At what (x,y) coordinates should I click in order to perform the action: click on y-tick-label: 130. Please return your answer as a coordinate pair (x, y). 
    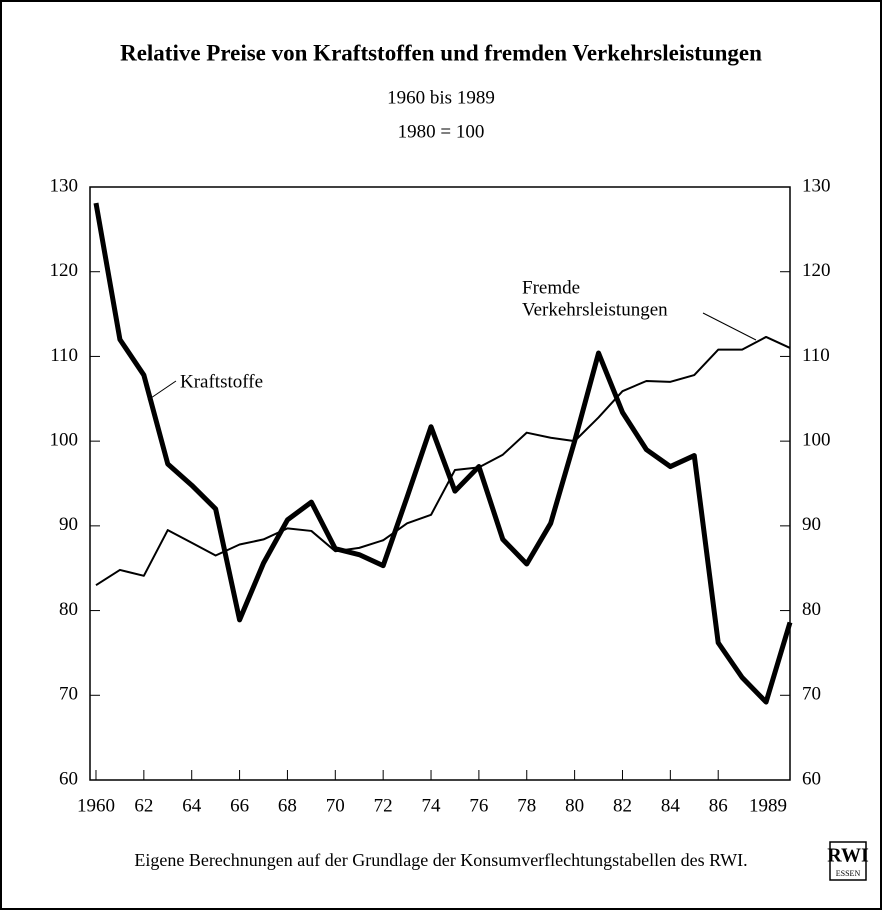
    Looking at the image, I should click on (64, 185).